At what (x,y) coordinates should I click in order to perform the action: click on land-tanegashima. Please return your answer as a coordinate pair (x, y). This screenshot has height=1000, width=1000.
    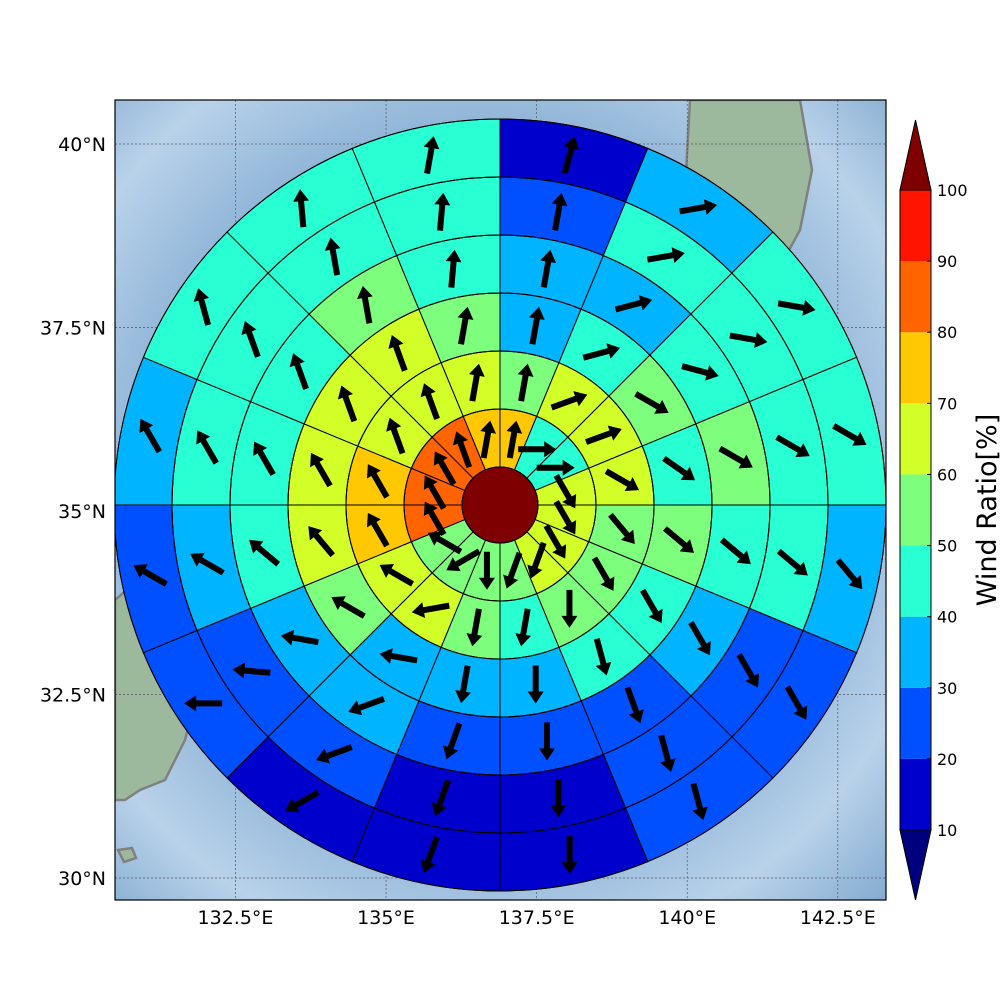
    Looking at the image, I should click on (127, 855).